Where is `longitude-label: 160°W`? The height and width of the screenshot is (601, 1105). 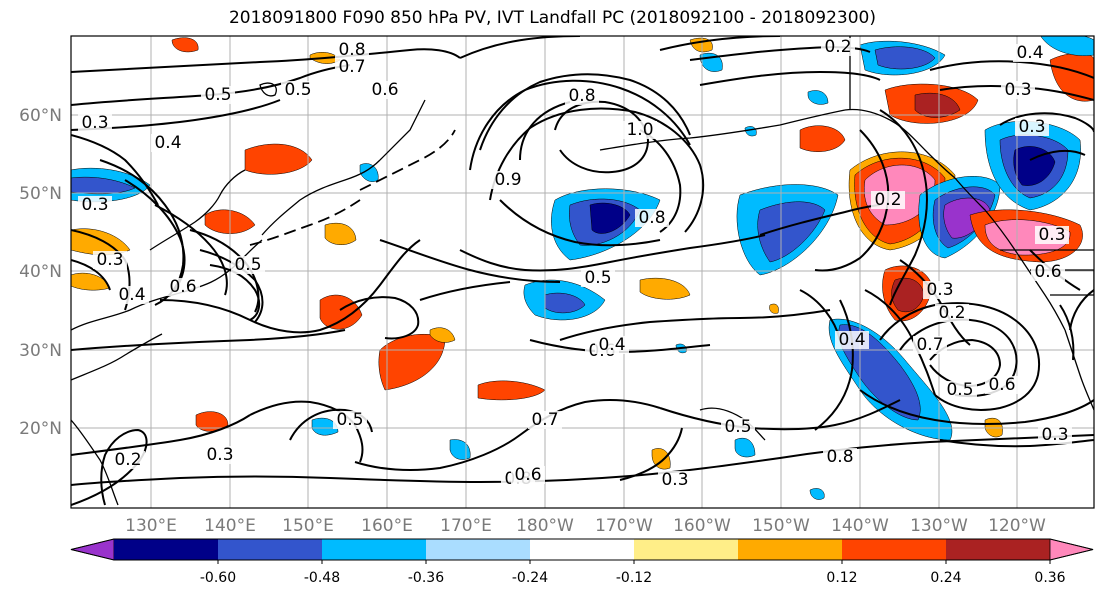
longitude-label: 160°W is located at coordinates (702, 526).